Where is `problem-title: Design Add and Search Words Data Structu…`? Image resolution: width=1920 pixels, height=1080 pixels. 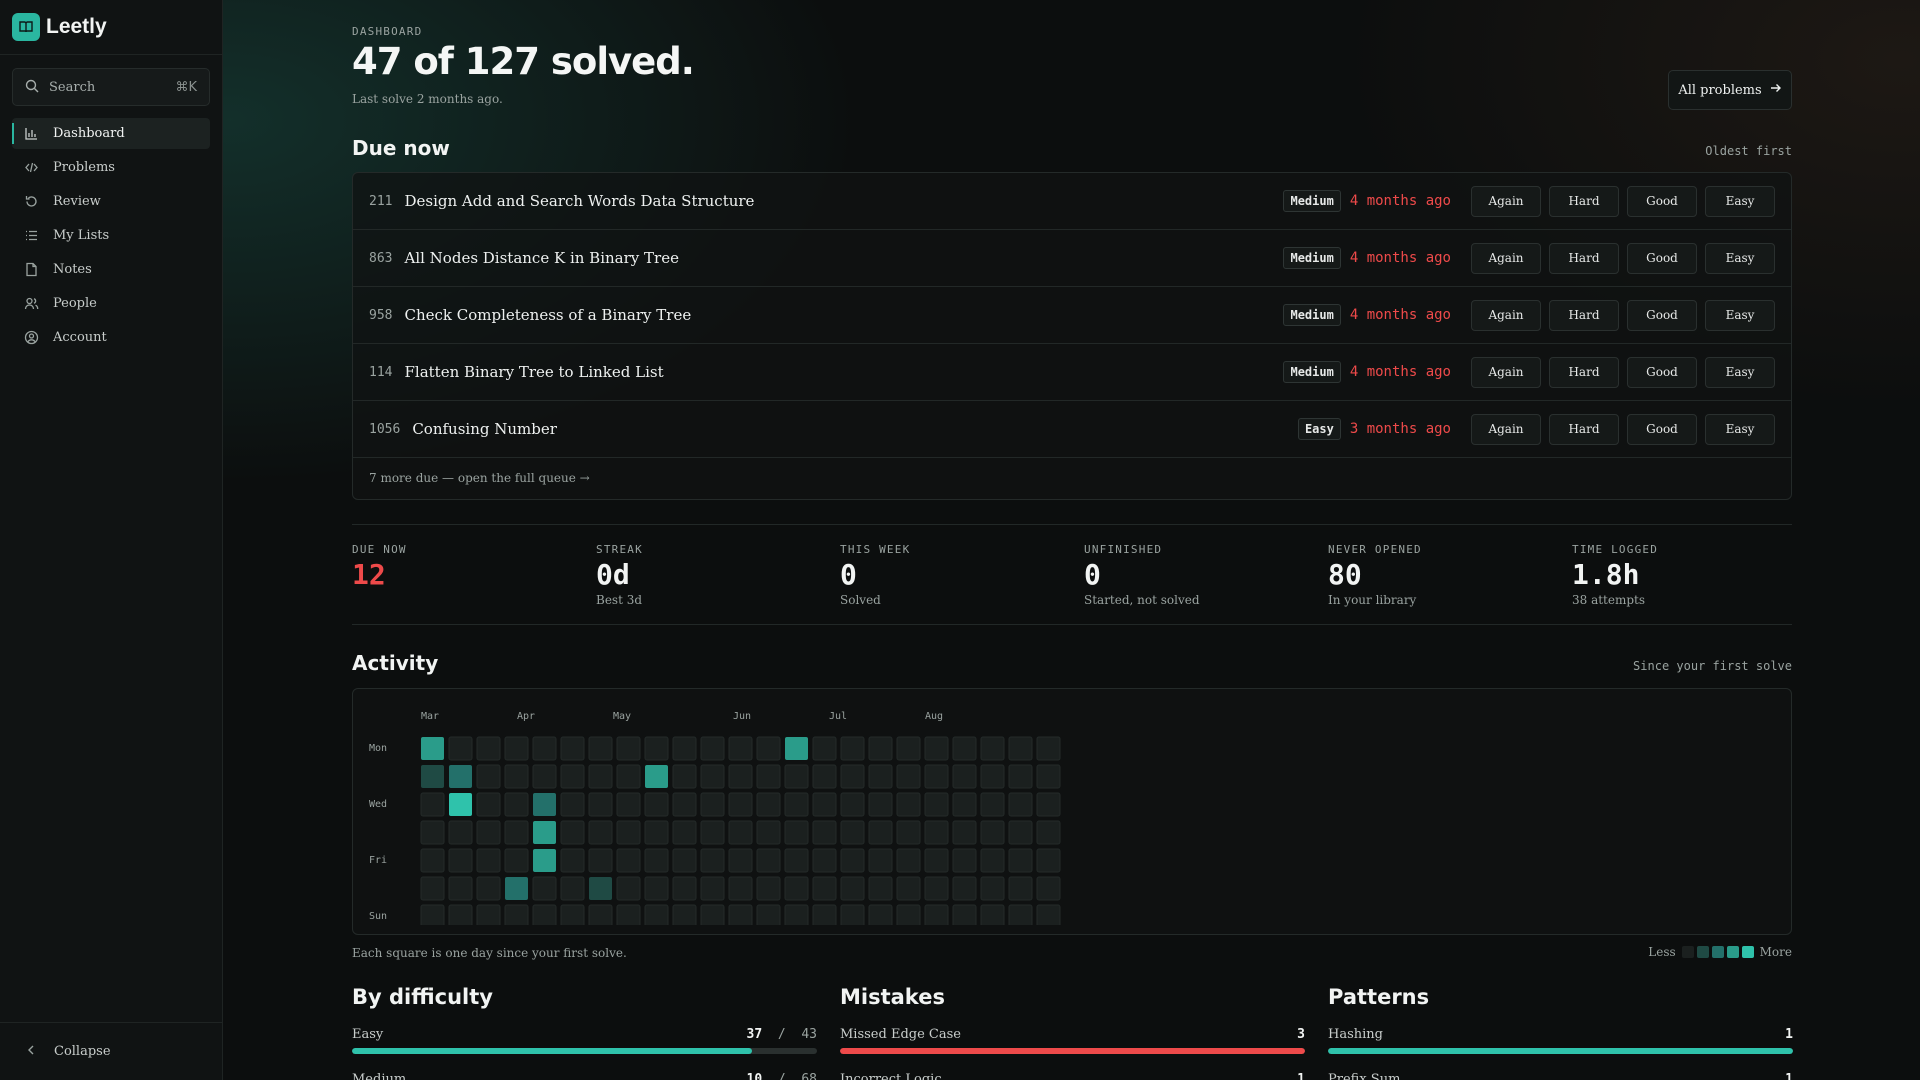 problem-title: Design Add and Search Words Data Structu… is located at coordinates (579, 201).